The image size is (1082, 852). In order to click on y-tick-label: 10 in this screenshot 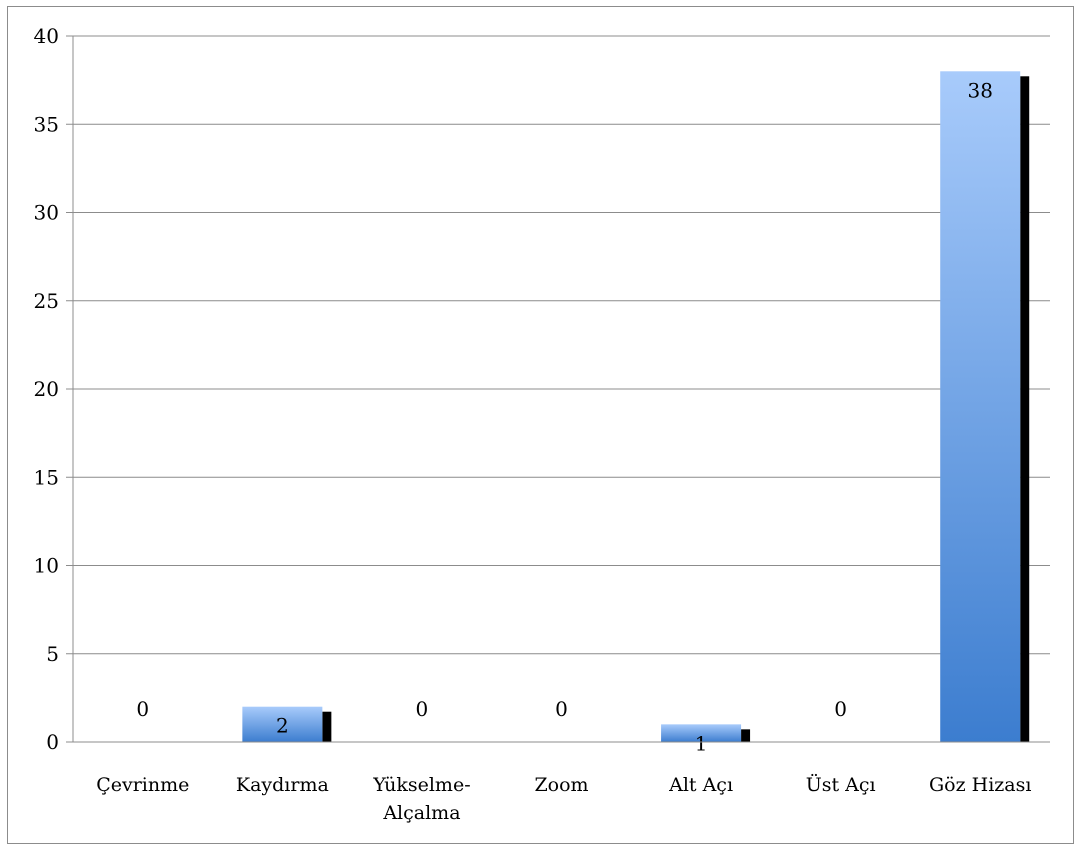, I will do `click(46, 566)`.